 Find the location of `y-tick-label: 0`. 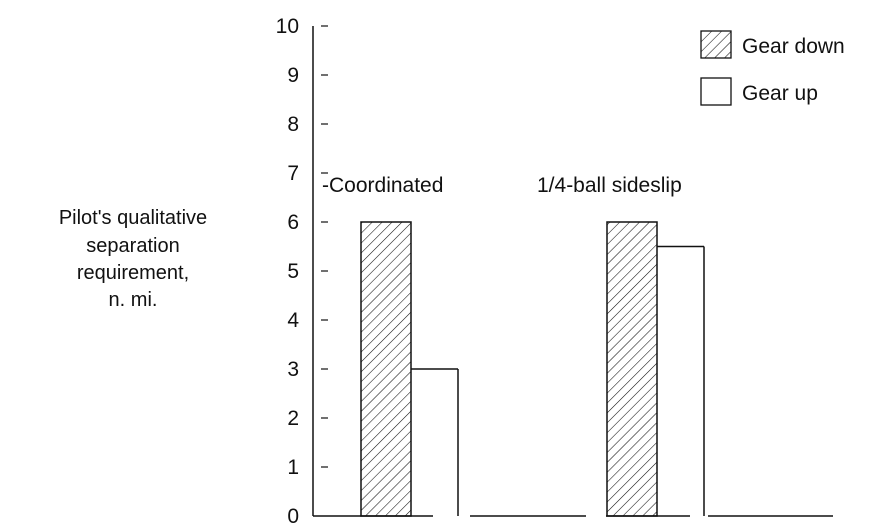

y-tick-label: 0 is located at coordinates (293, 514).